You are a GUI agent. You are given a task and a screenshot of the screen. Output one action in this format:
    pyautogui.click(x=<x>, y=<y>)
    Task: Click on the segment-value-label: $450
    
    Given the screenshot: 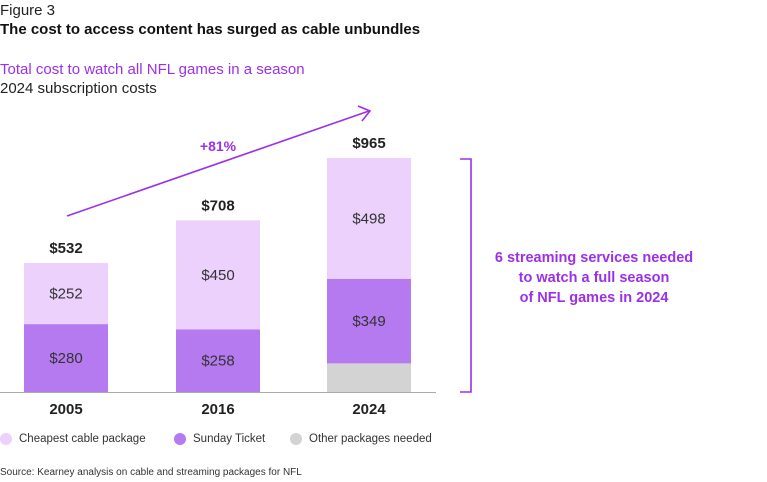 What is the action you would take?
    pyautogui.click(x=217, y=275)
    